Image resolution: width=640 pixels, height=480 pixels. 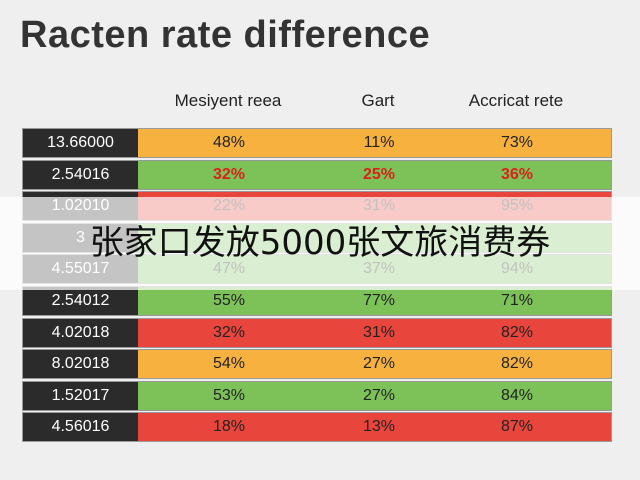 What do you see at coordinates (317, 300) in the screenshot?
I see `table-row: 2.54012 55% 77% 71%` at bounding box center [317, 300].